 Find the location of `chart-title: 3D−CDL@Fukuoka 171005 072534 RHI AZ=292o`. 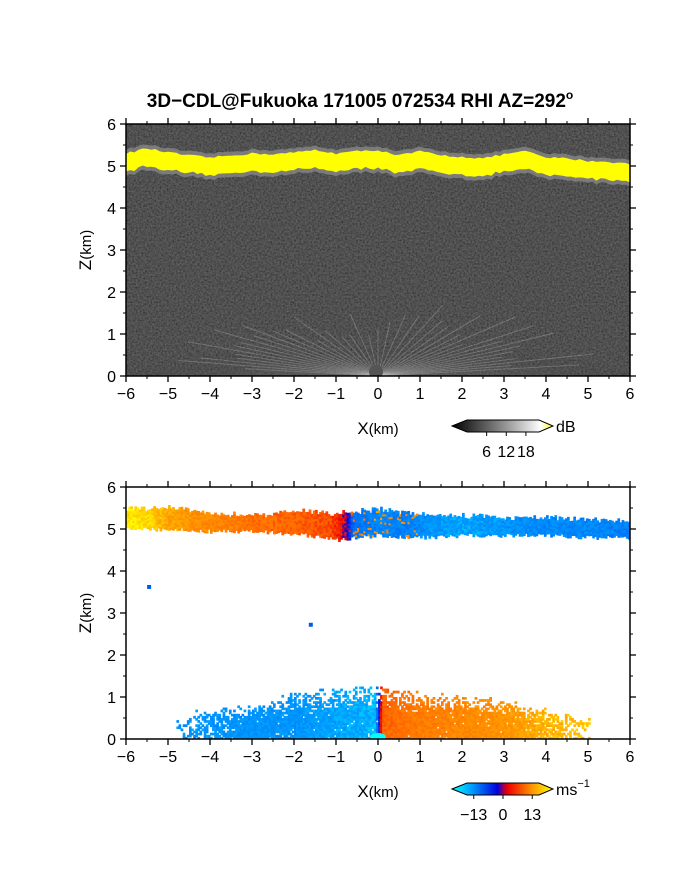

chart-title: 3D−CDL@Fukuoka 171005 072534 RHI AZ=292o is located at coordinates (360, 100).